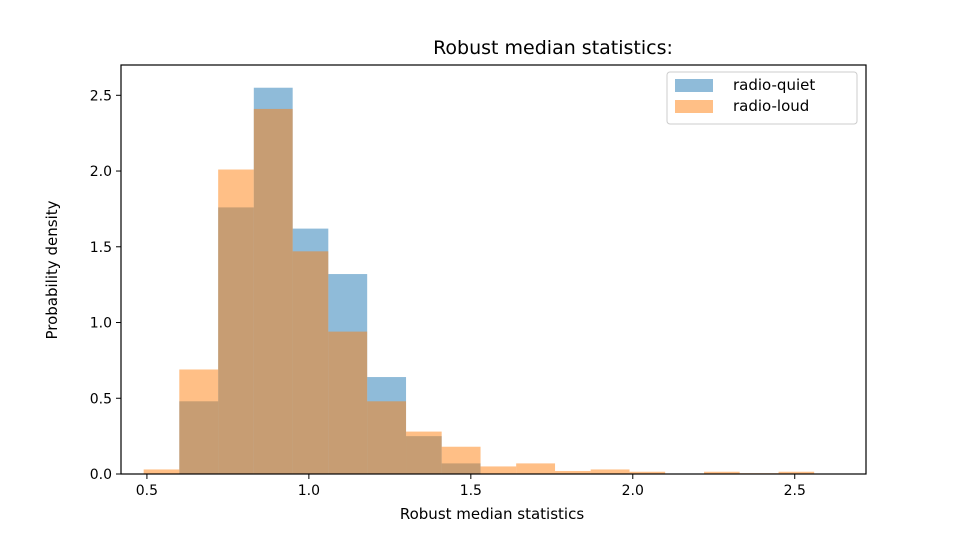 This screenshot has height=533, width=963. I want to click on x-axis-ticks: 0.5 1.0 1.5 2.0 2.5, so click(471, 486).